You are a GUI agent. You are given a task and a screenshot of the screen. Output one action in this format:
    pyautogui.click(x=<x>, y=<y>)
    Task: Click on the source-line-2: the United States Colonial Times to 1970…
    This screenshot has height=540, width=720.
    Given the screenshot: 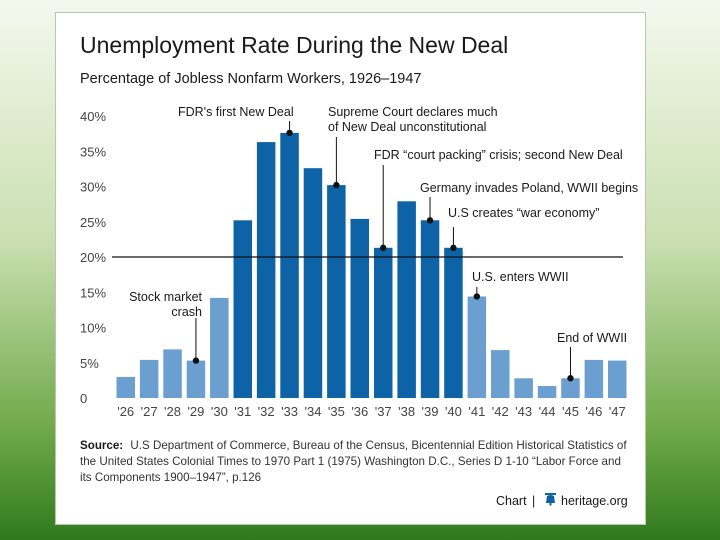 What is the action you would take?
    pyautogui.click(x=350, y=461)
    